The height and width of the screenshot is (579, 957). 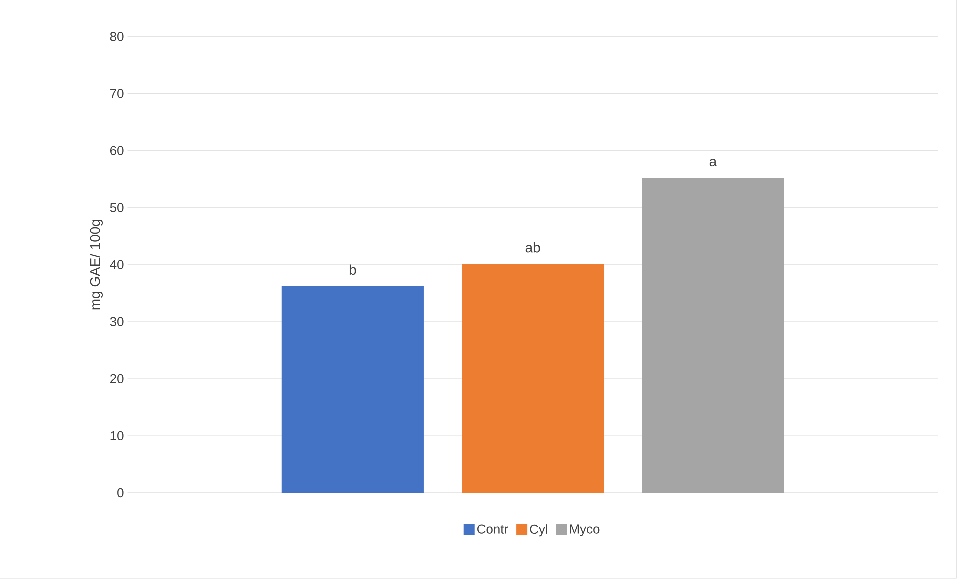 What do you see at coordinates (353, 270) in the screenshot?
I see `annotation: b` at bounding box center [353, 270].